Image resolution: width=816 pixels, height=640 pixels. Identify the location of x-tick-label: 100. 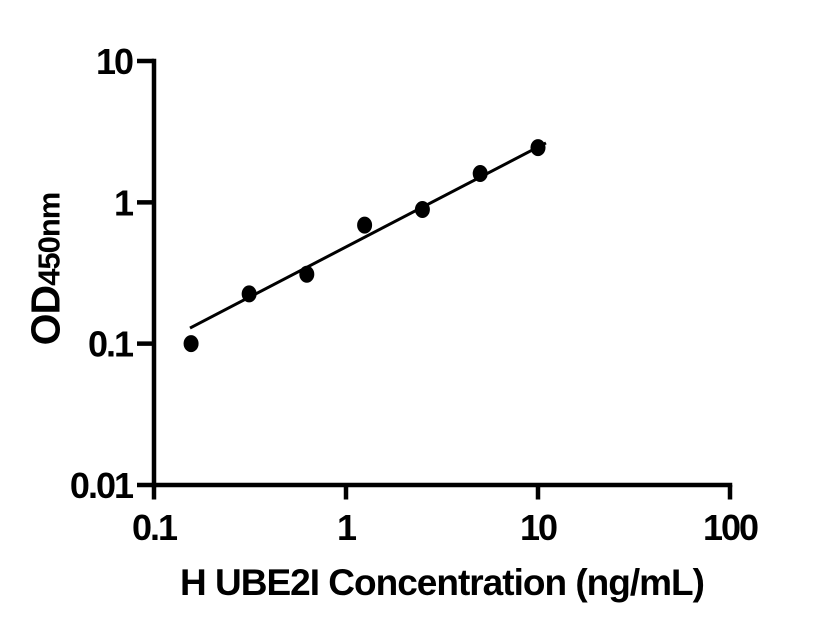
(730, 527).